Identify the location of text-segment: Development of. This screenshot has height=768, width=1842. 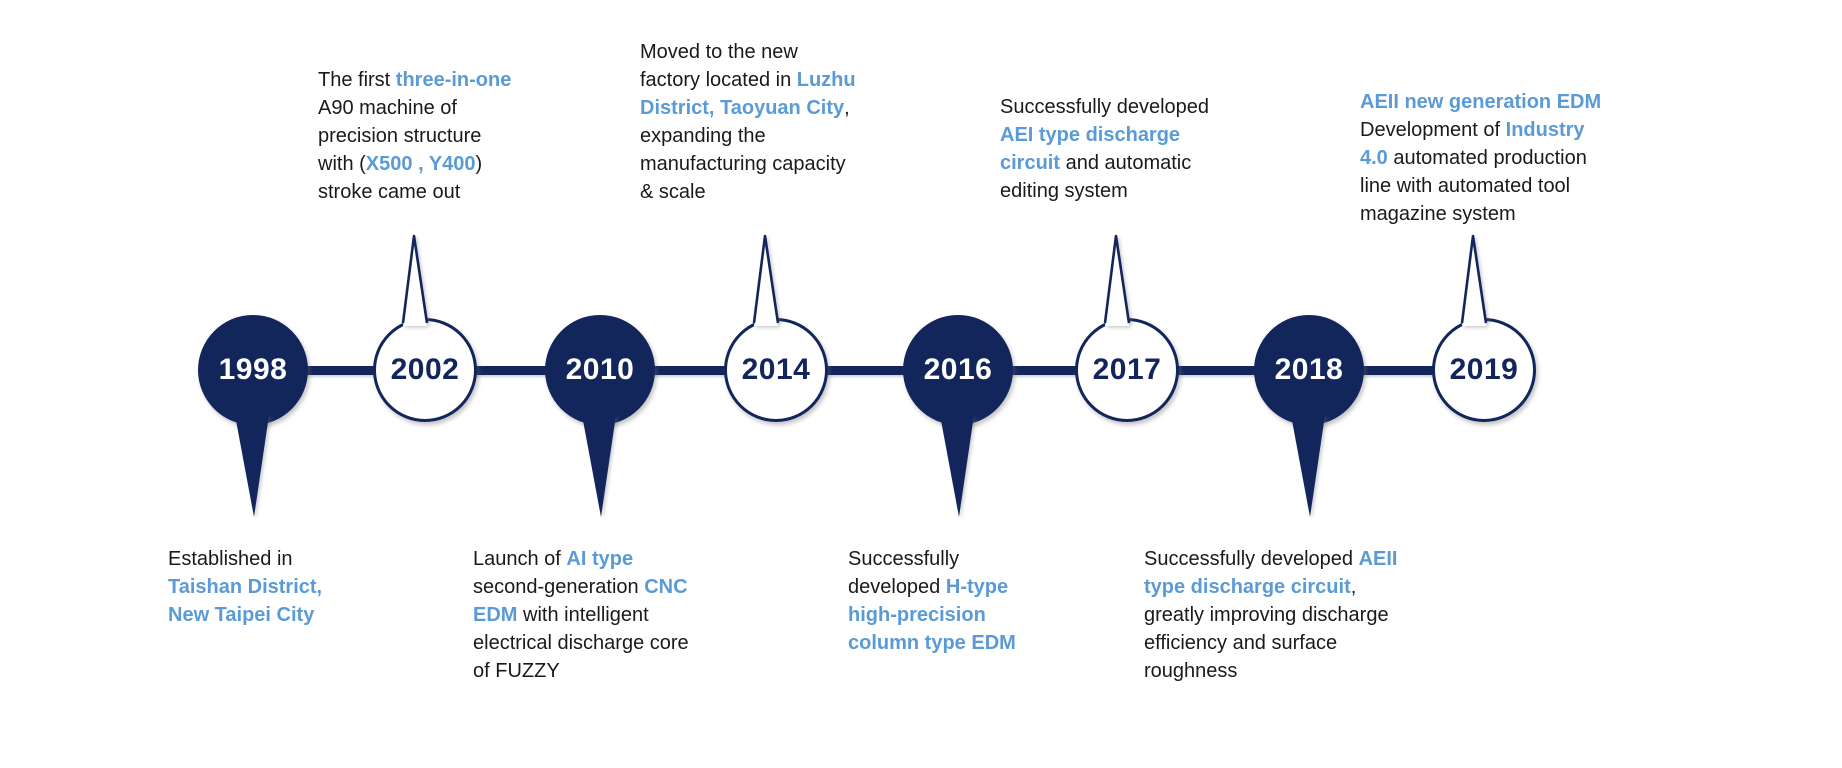
(1433, 130).